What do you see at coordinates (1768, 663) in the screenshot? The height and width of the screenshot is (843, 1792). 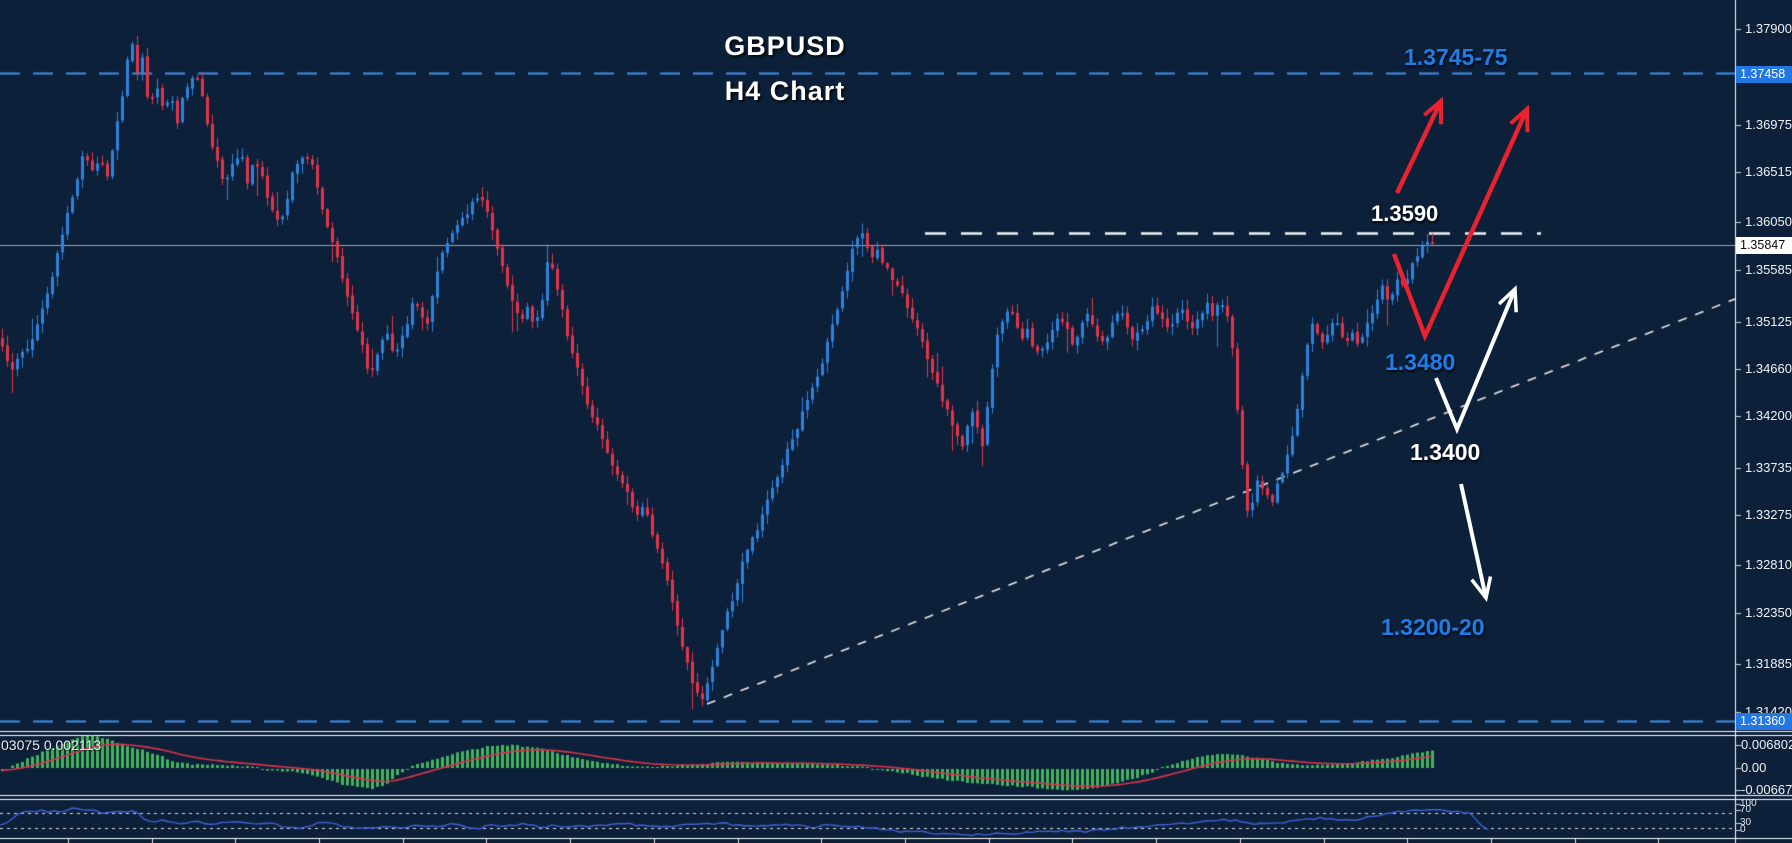 I see `price-axis-label: 1.31885` at bounding box center [1768, 663].